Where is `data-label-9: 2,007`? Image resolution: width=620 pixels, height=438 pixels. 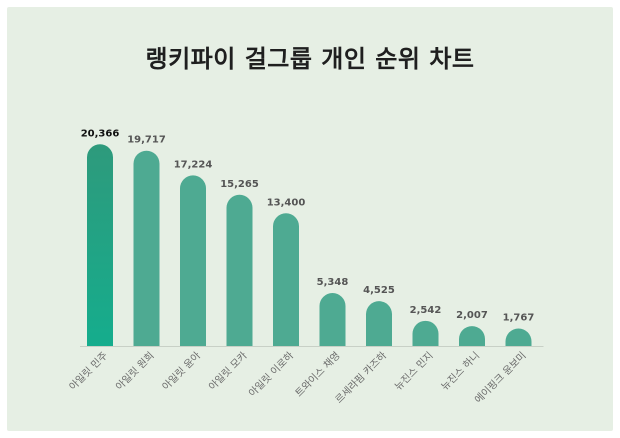 data-label-9: 2,007 is located at coordinates (472, 315).